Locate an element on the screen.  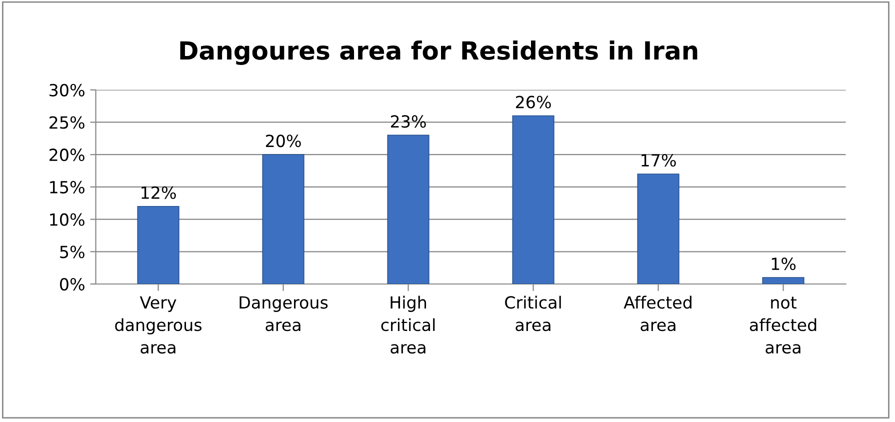
y-tick-label: 5% is located at coordinates (72, 252).